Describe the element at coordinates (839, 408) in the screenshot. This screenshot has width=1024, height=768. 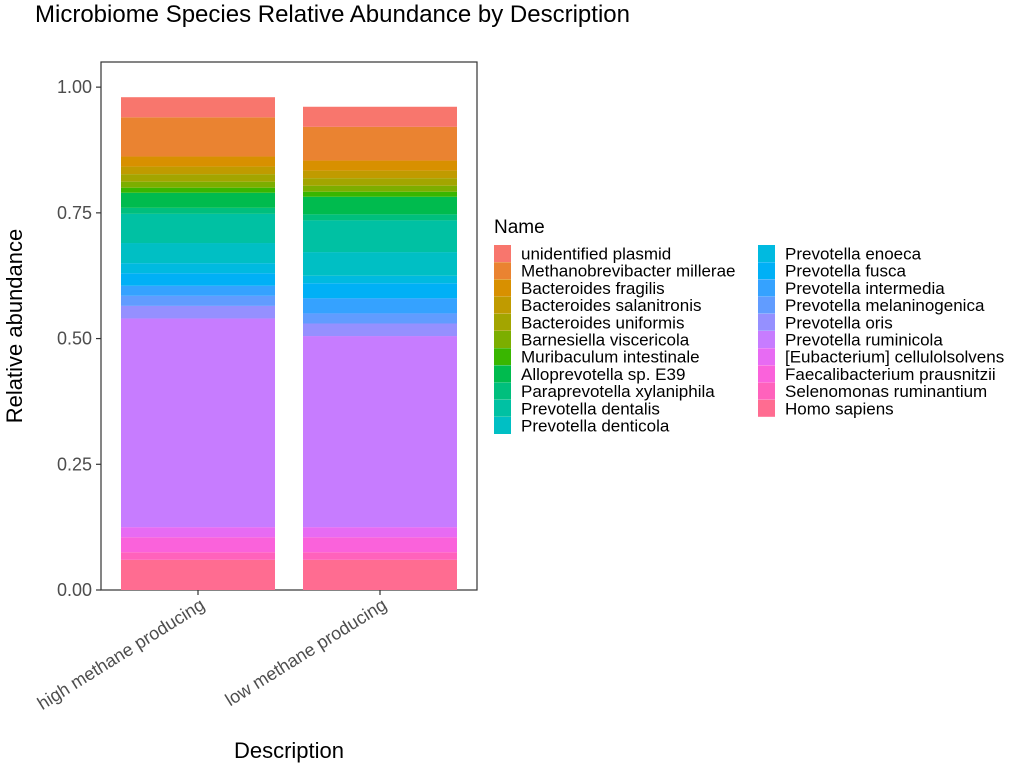
I see `legend-entry-label: Homo sapiens` at that location.